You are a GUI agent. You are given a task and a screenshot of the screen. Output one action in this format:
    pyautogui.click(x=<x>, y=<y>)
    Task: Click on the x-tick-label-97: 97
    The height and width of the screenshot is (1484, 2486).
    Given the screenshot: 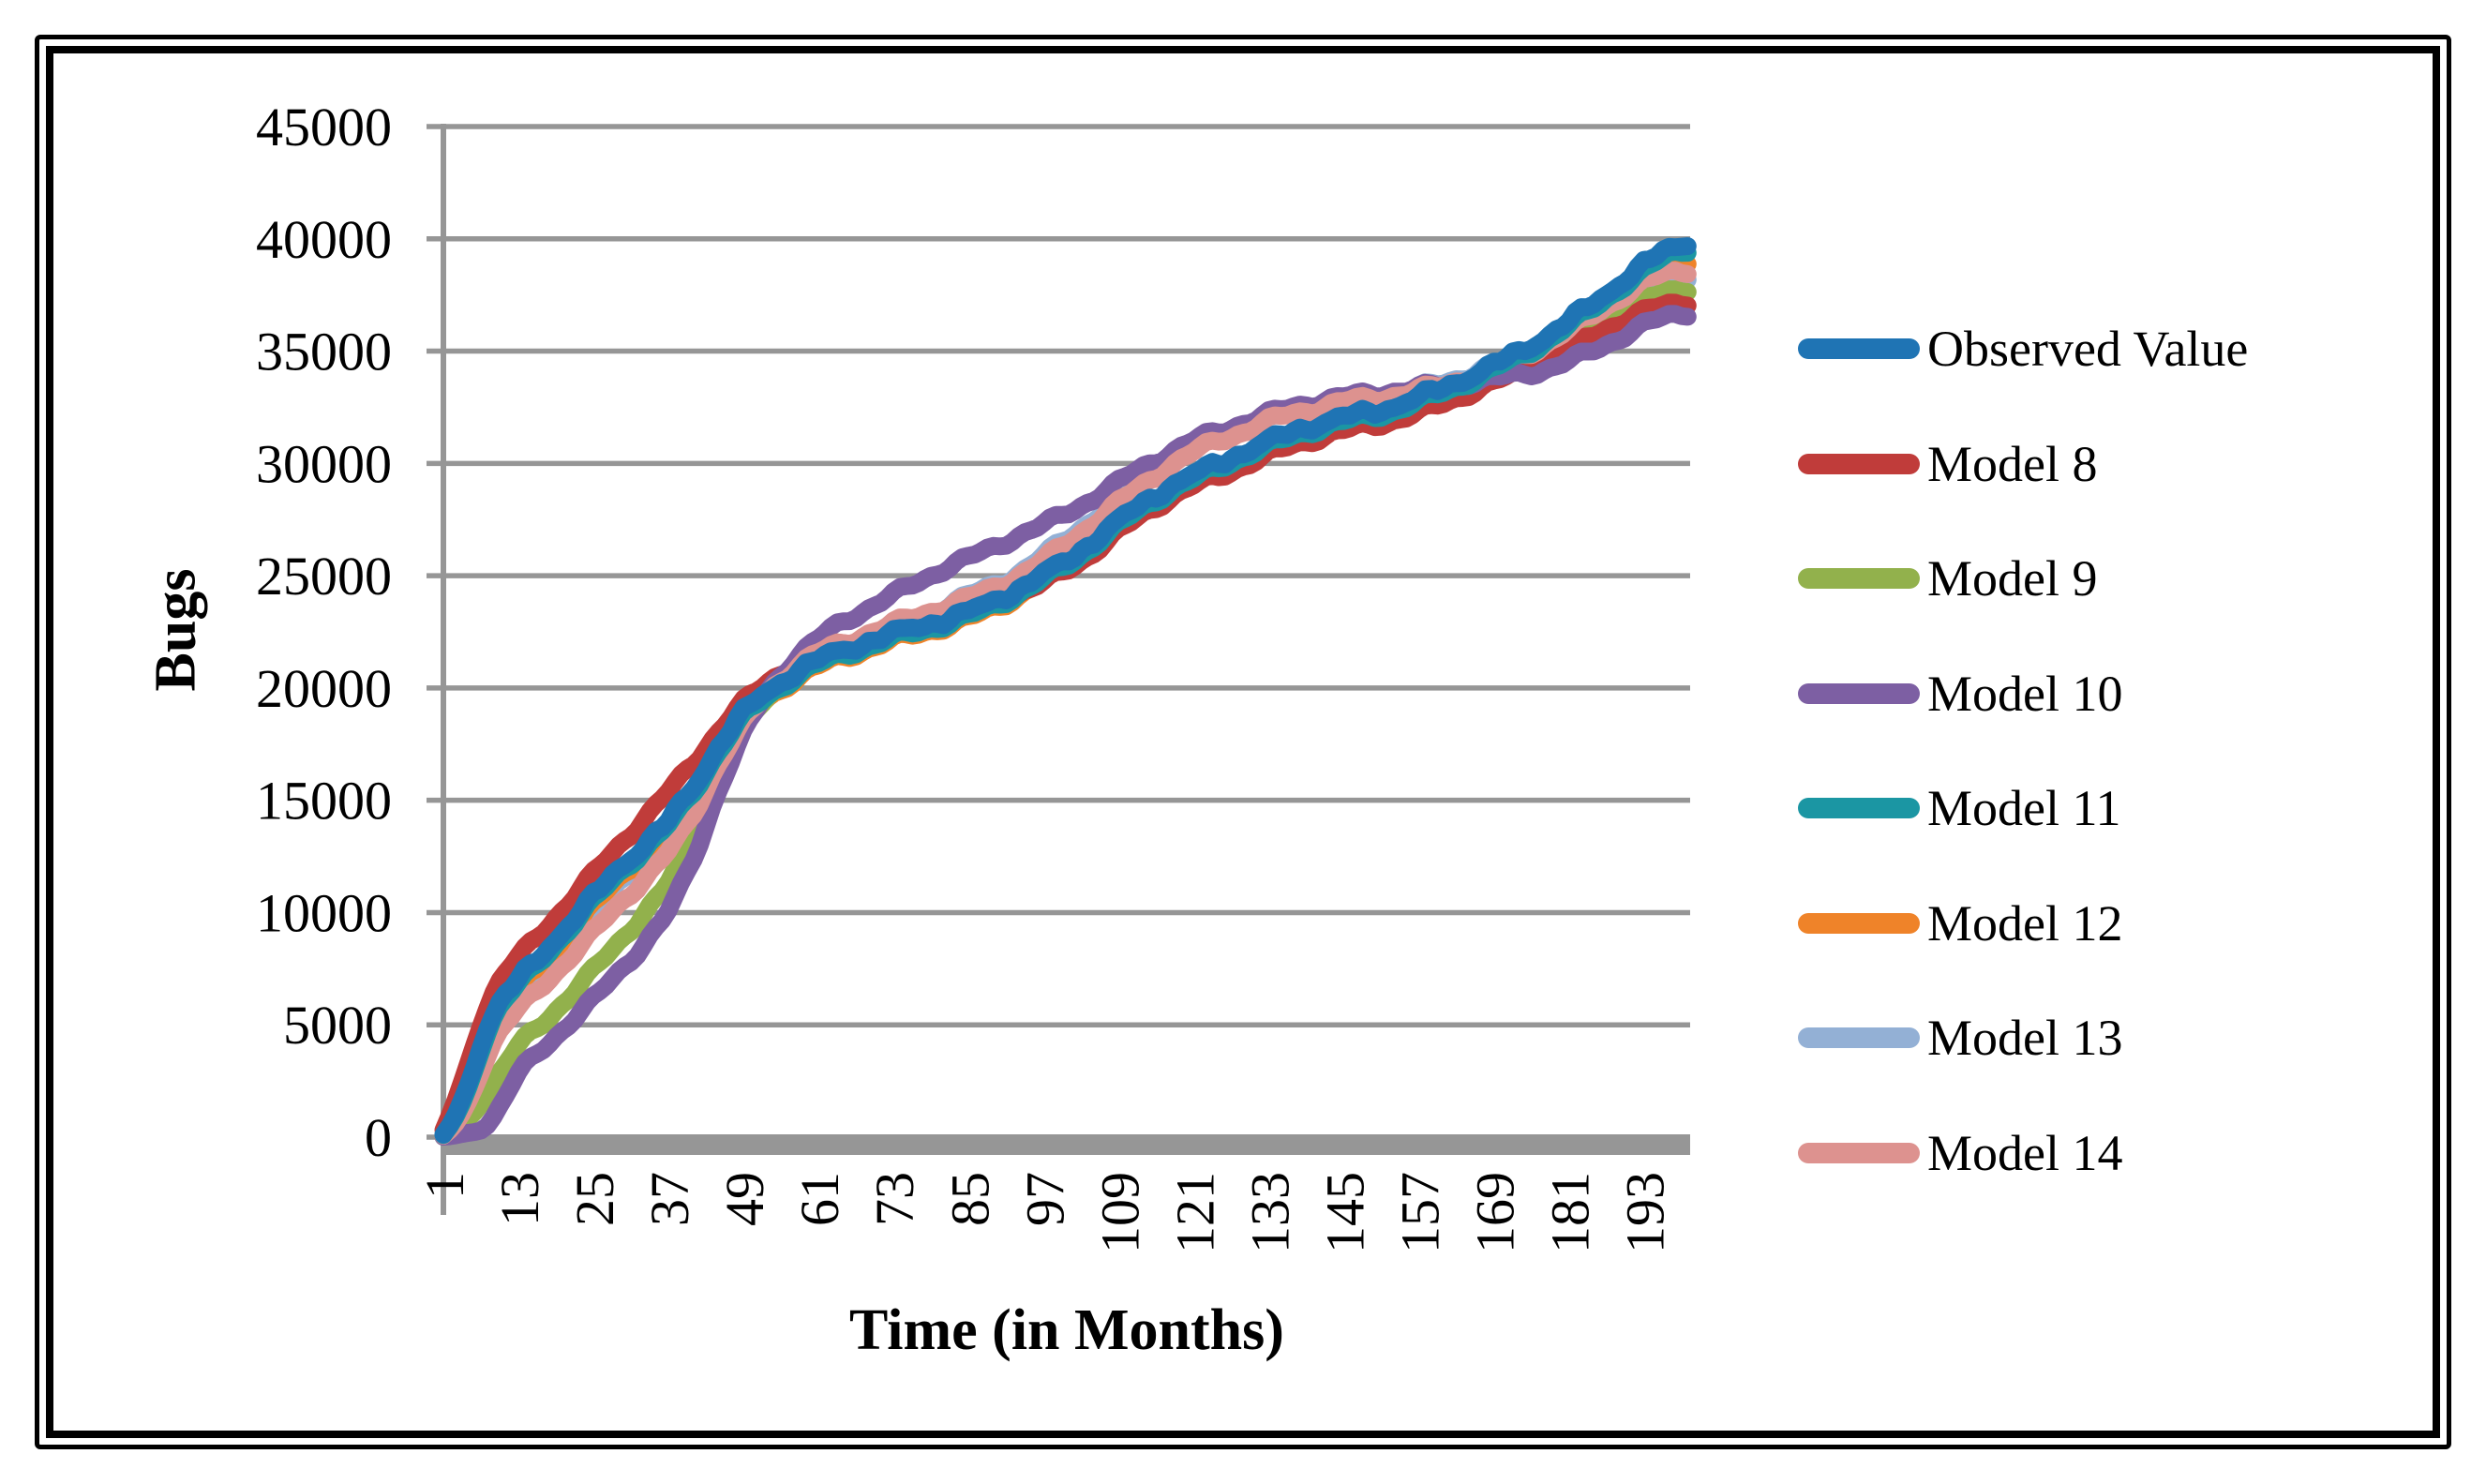 What is the action you would take?
    pyautogui.click(x=1045, y=1199)
    